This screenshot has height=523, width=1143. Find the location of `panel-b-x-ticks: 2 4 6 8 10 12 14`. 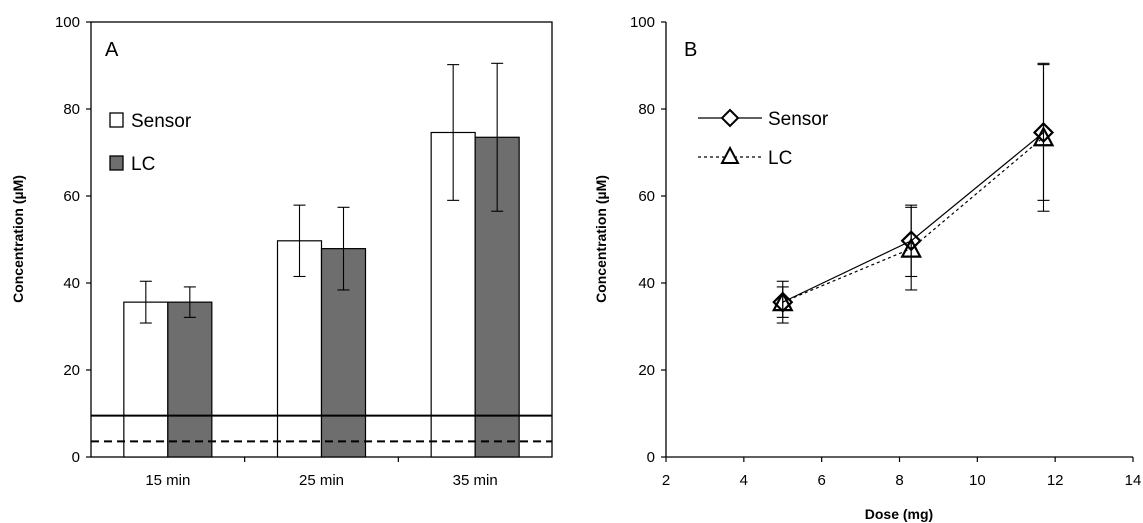

panel-b-x-ticks: 2 4 6 8 10 12 14 is located at coordinates (902, 473).